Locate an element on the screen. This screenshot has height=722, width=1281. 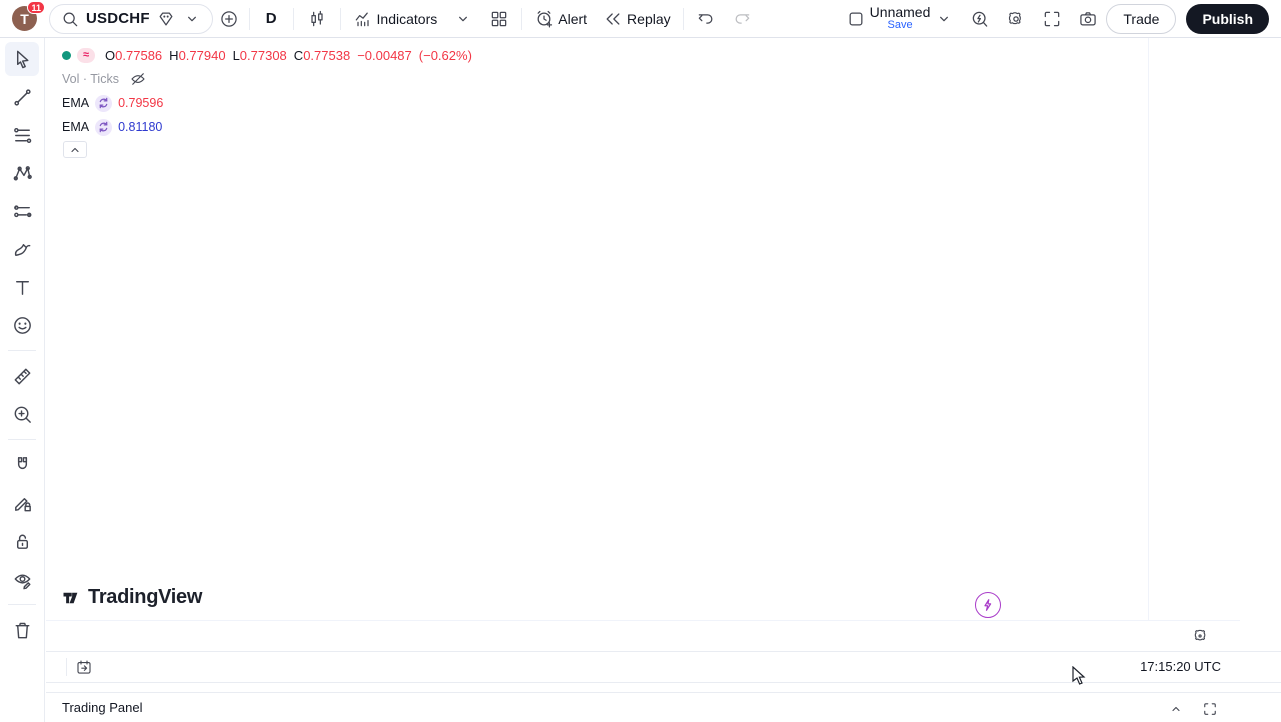
zoom-in-icon is located at coordinates (22, 414).